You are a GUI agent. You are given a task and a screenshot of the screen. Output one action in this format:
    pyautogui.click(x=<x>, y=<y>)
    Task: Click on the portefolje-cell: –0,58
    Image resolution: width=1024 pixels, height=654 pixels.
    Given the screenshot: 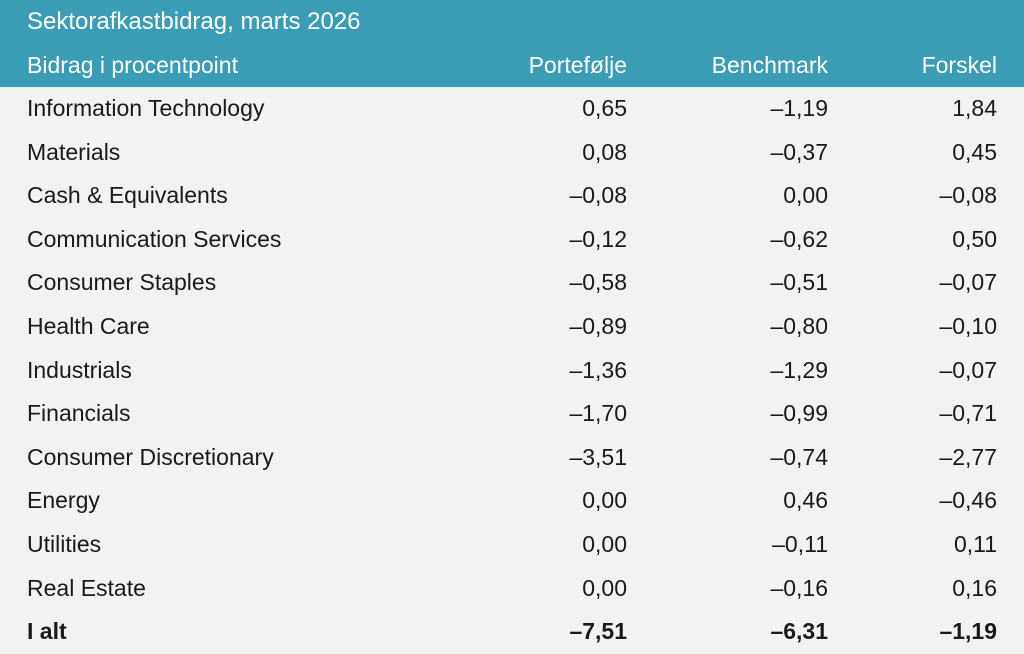 What is the action you would take?
    pyautogui.click(x=598, y=282)
    